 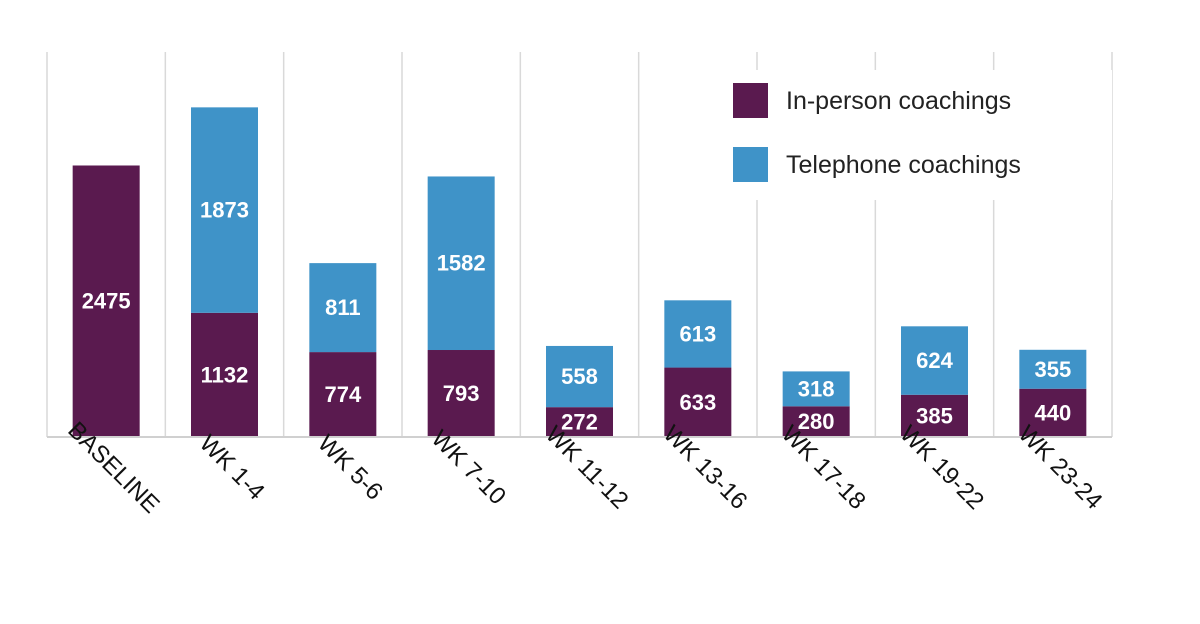 I want to click on legend-swatch-telephone-coachings, so click(x=750, y=164).